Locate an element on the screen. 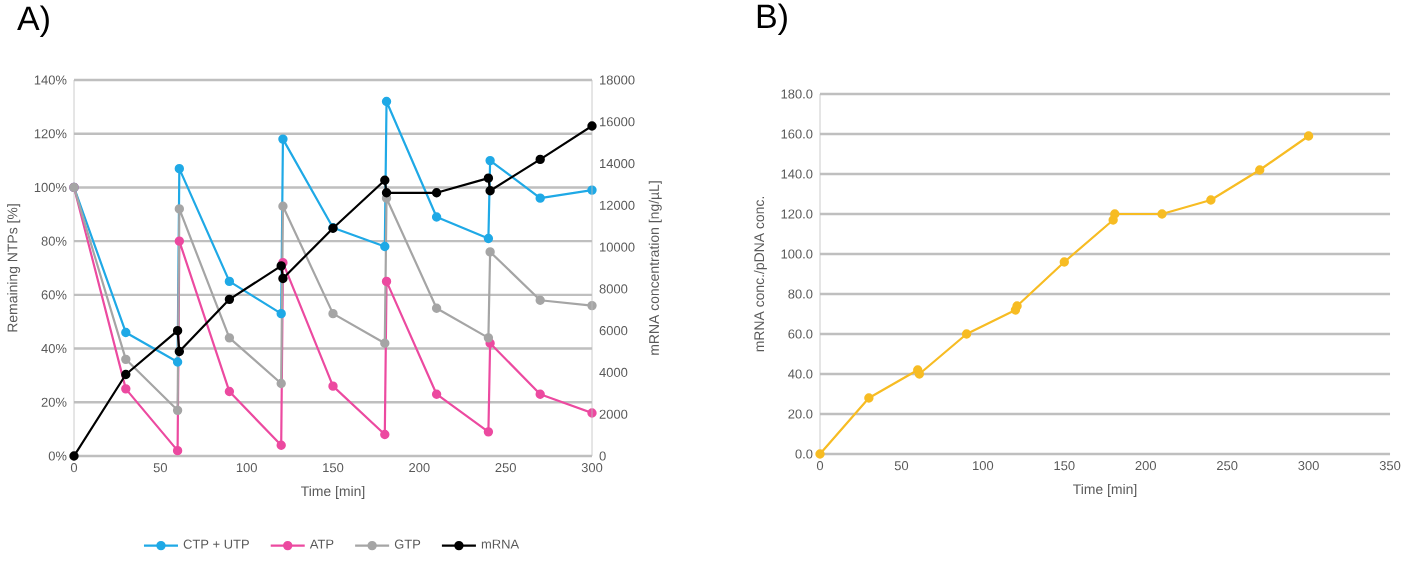 This screenshot has height=574, width=1402. chart-title: B) is located at coordinates (772, 19).